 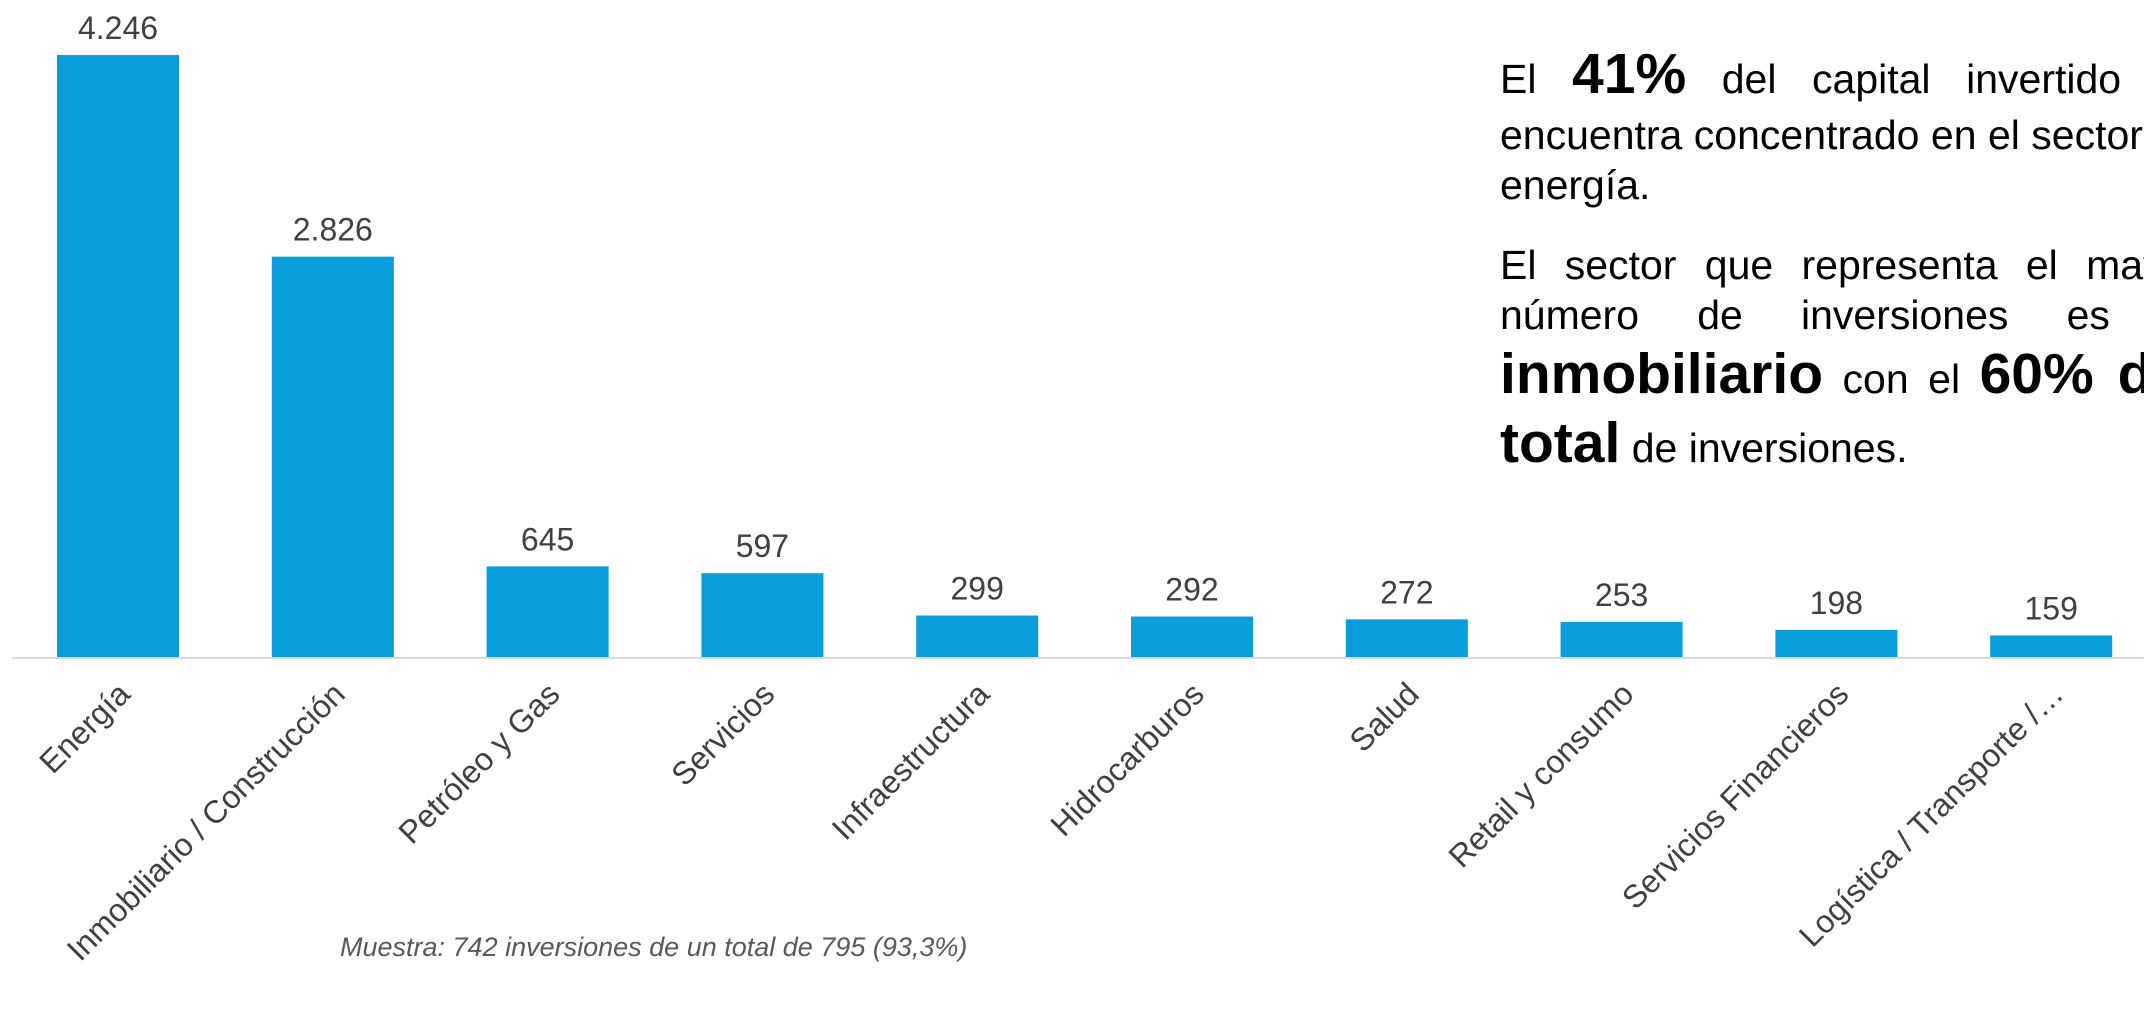 I want to click on bar-value-label: 597, so click(x=762, y=546).